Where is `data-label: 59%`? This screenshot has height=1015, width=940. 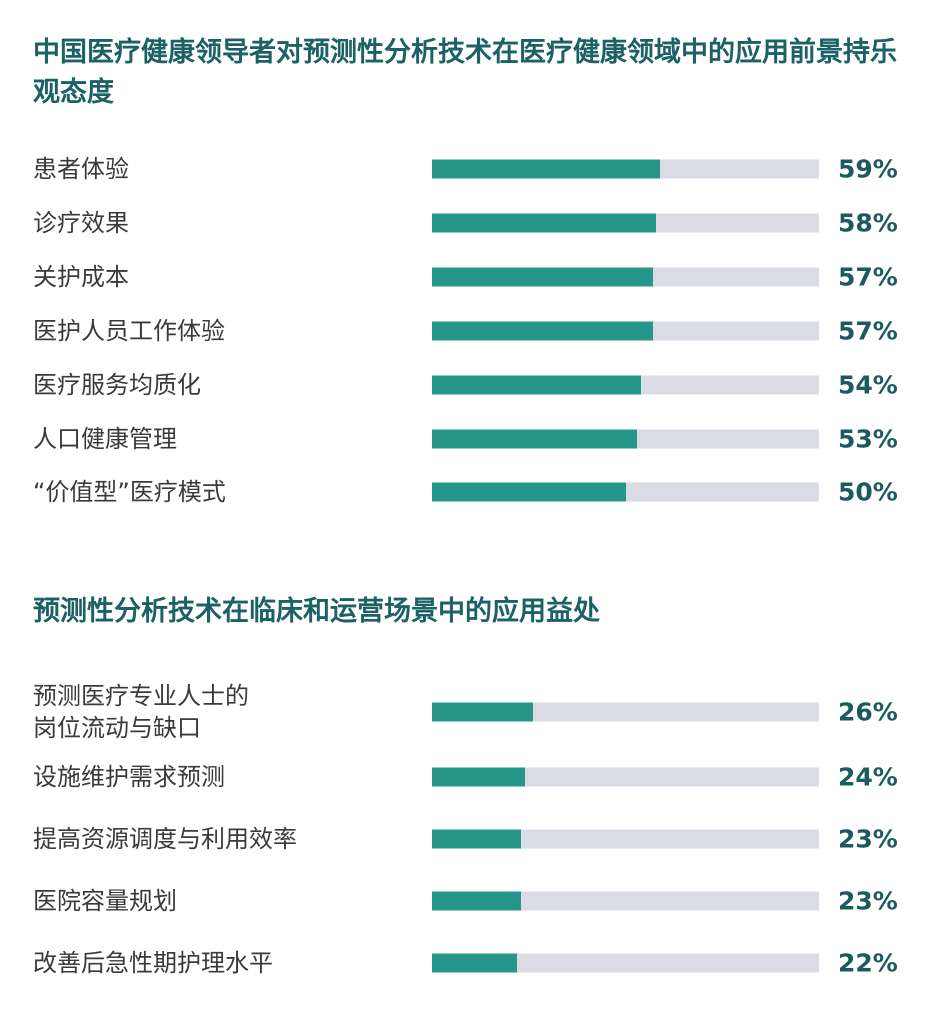 data-label: 59% is located at coordinates (868, 169).